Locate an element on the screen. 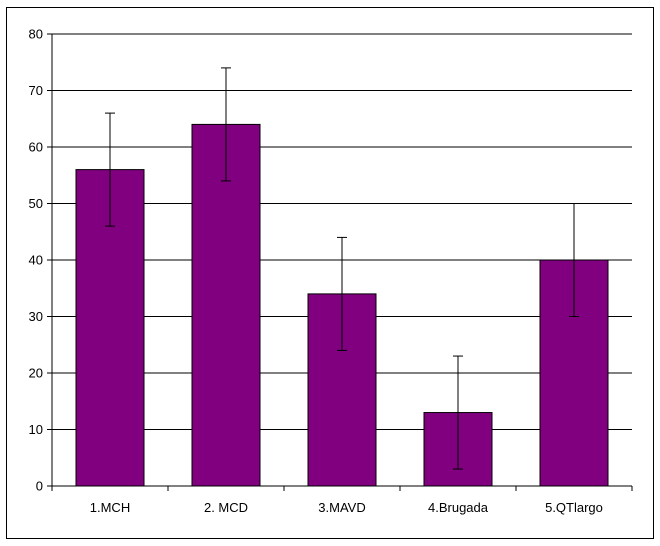 The image size is (660, 546). y-tick-label: 10 is located at coordinates (36, 429).